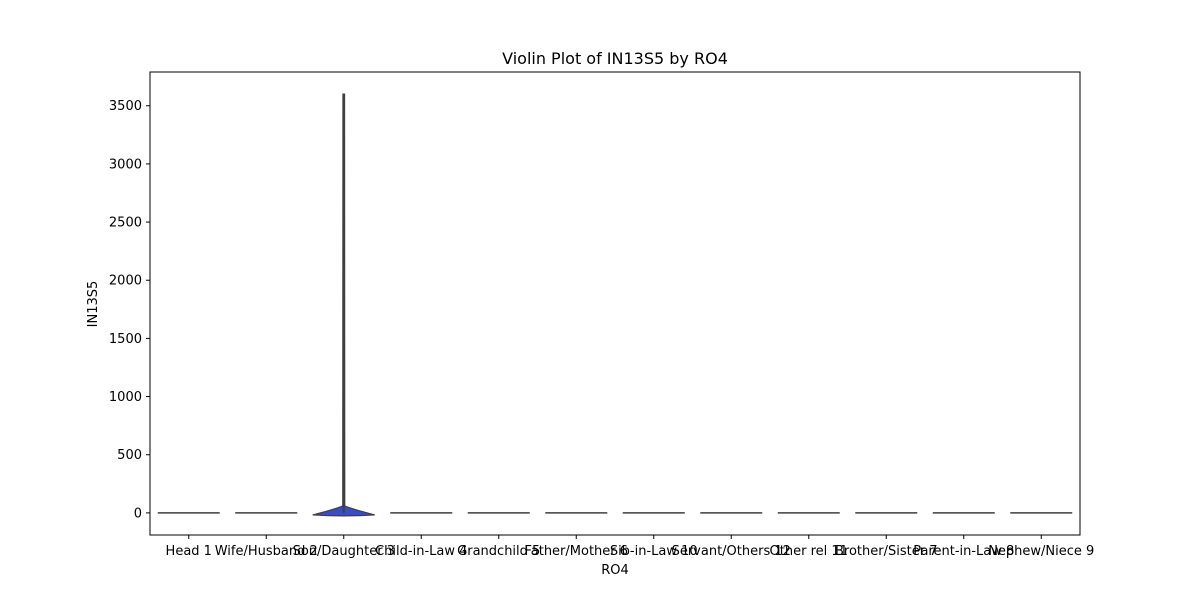  Describe the element at coordinates (125, 164) in the screenshot. I see `y-tick-label: 3000` at that location.